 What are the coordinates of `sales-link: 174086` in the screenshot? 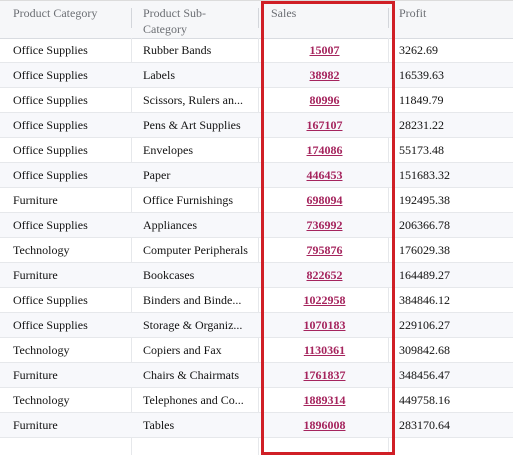 It's located at (324, 150).